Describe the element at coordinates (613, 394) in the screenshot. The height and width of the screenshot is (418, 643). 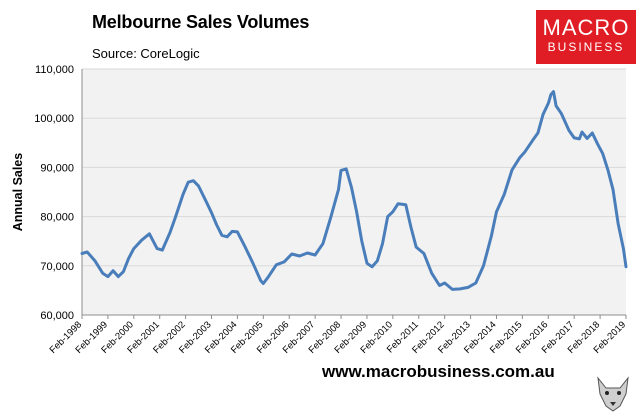
I see `wolf-icon` at that location.